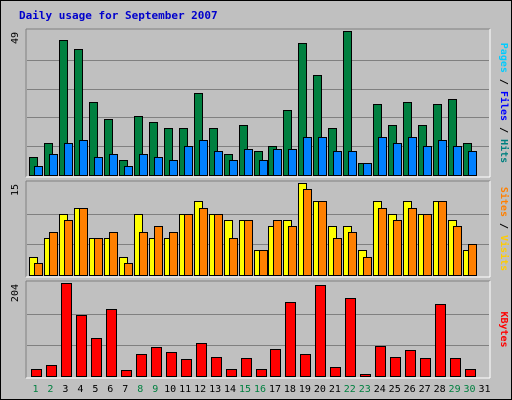 The width and height of the screenshot is (512, 400). I want to click on x-tick-label-day-18: 18, so click(290, 389).